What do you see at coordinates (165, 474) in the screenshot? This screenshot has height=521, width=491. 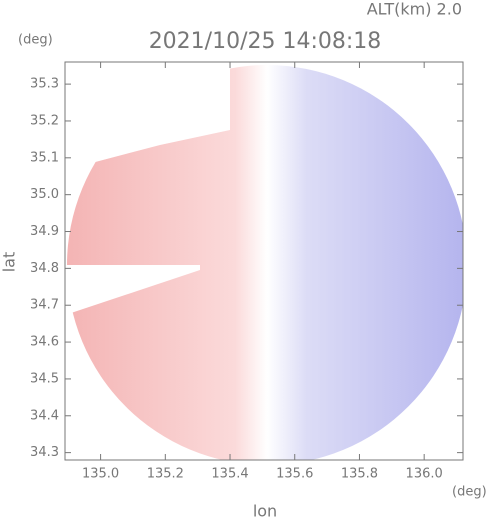 I see `x-tick-label: 135.2` at bounding box center [165, 474].